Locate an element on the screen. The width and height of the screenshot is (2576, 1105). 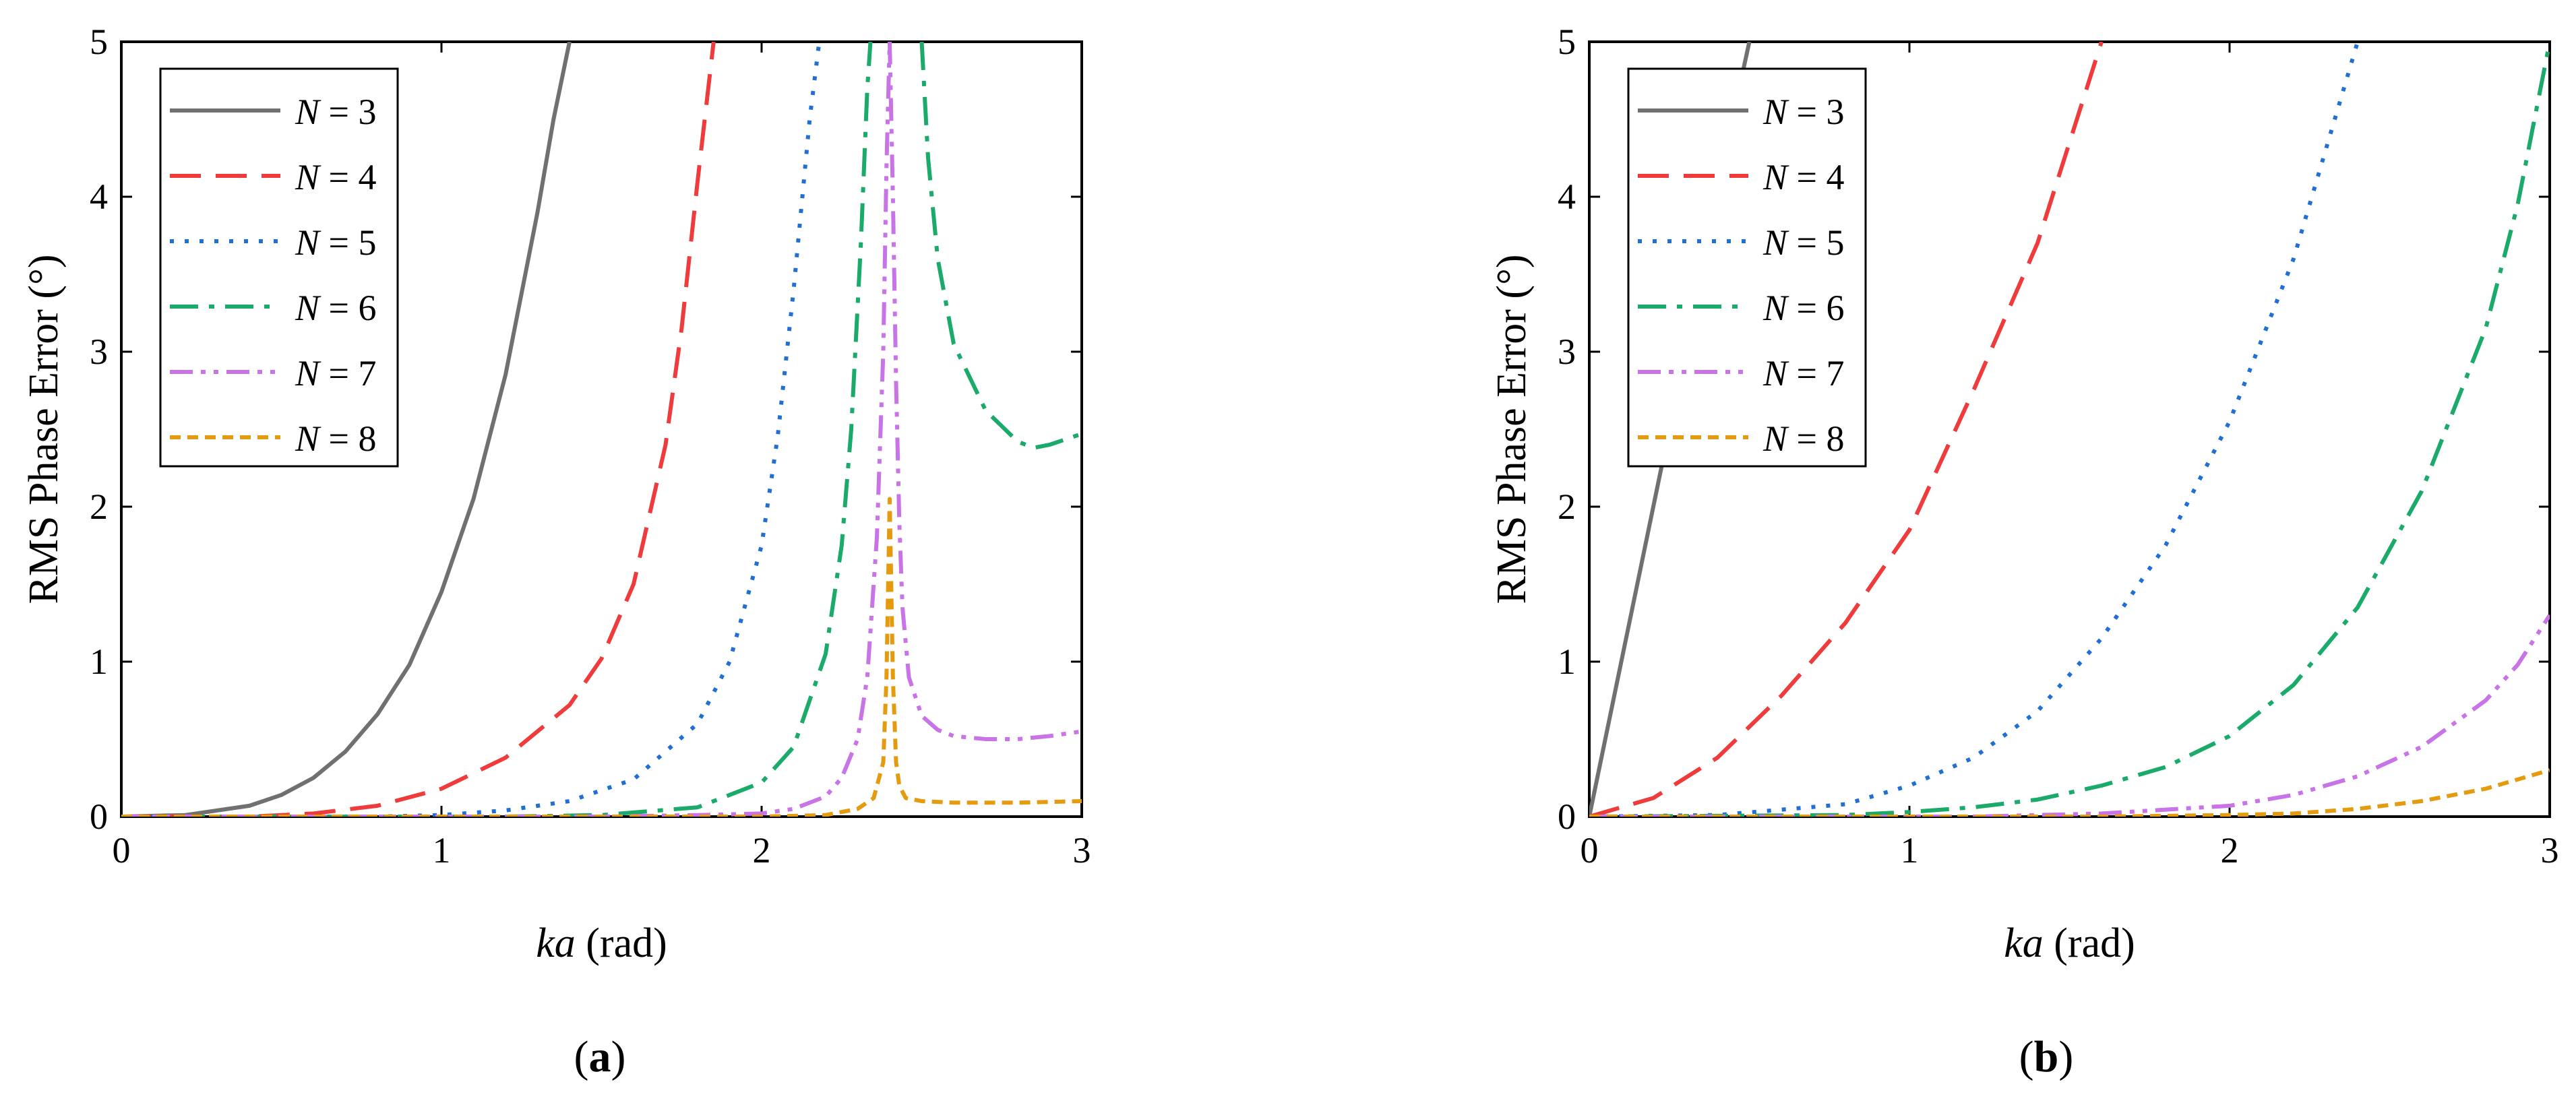
series-line-n3 is located at coordinates (346, 429).